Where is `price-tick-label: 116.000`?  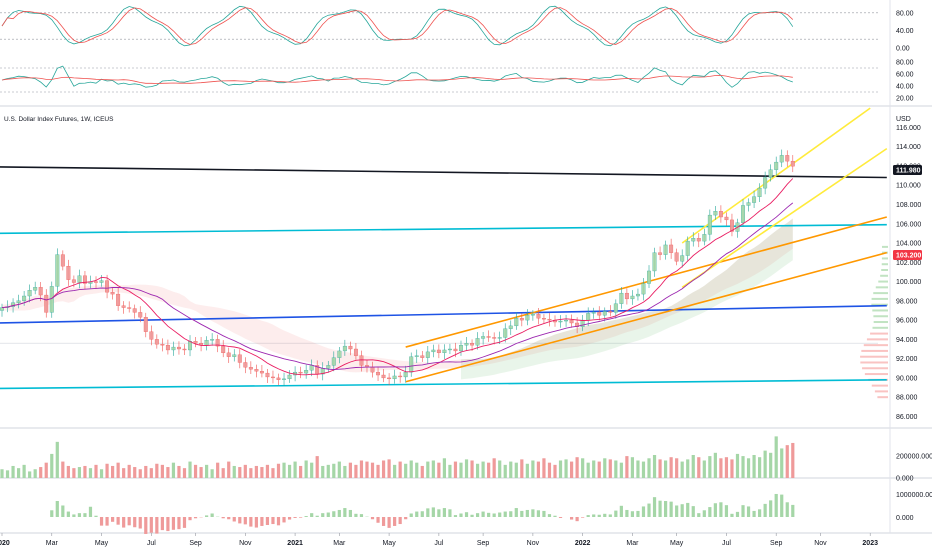
price-tick-label: 116.000 is located at coordinates (908, 128).